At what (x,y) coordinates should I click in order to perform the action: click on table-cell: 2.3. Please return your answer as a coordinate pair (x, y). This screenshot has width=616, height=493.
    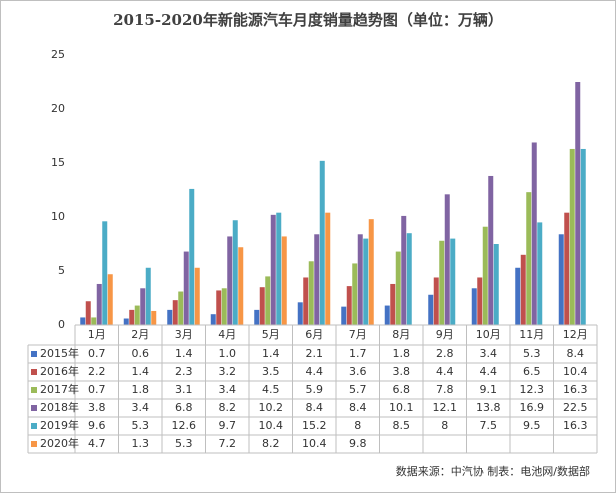
    Looking at the image, I should click on (184, 371).